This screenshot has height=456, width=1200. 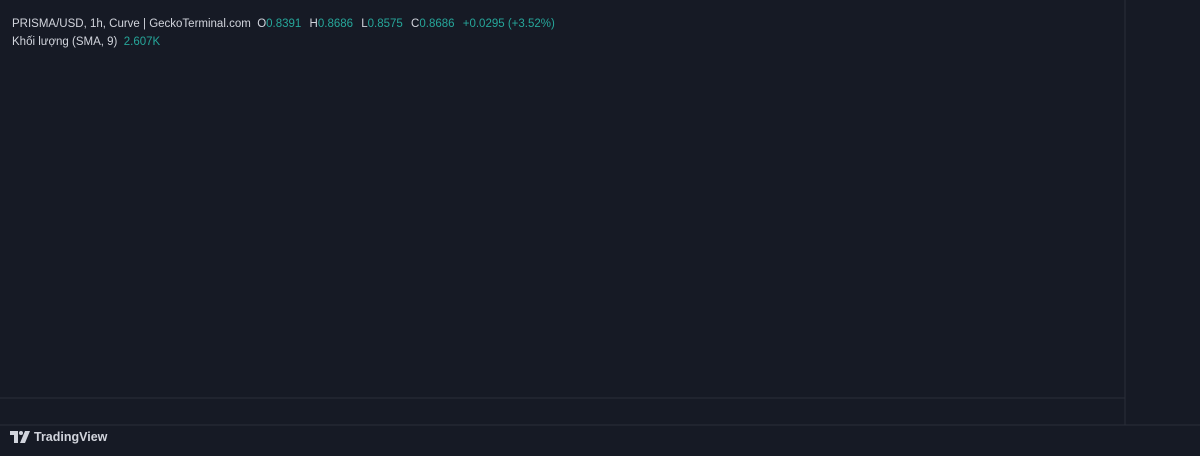 I want to click on high-value: 0.8686, so click(x=335, y=24).